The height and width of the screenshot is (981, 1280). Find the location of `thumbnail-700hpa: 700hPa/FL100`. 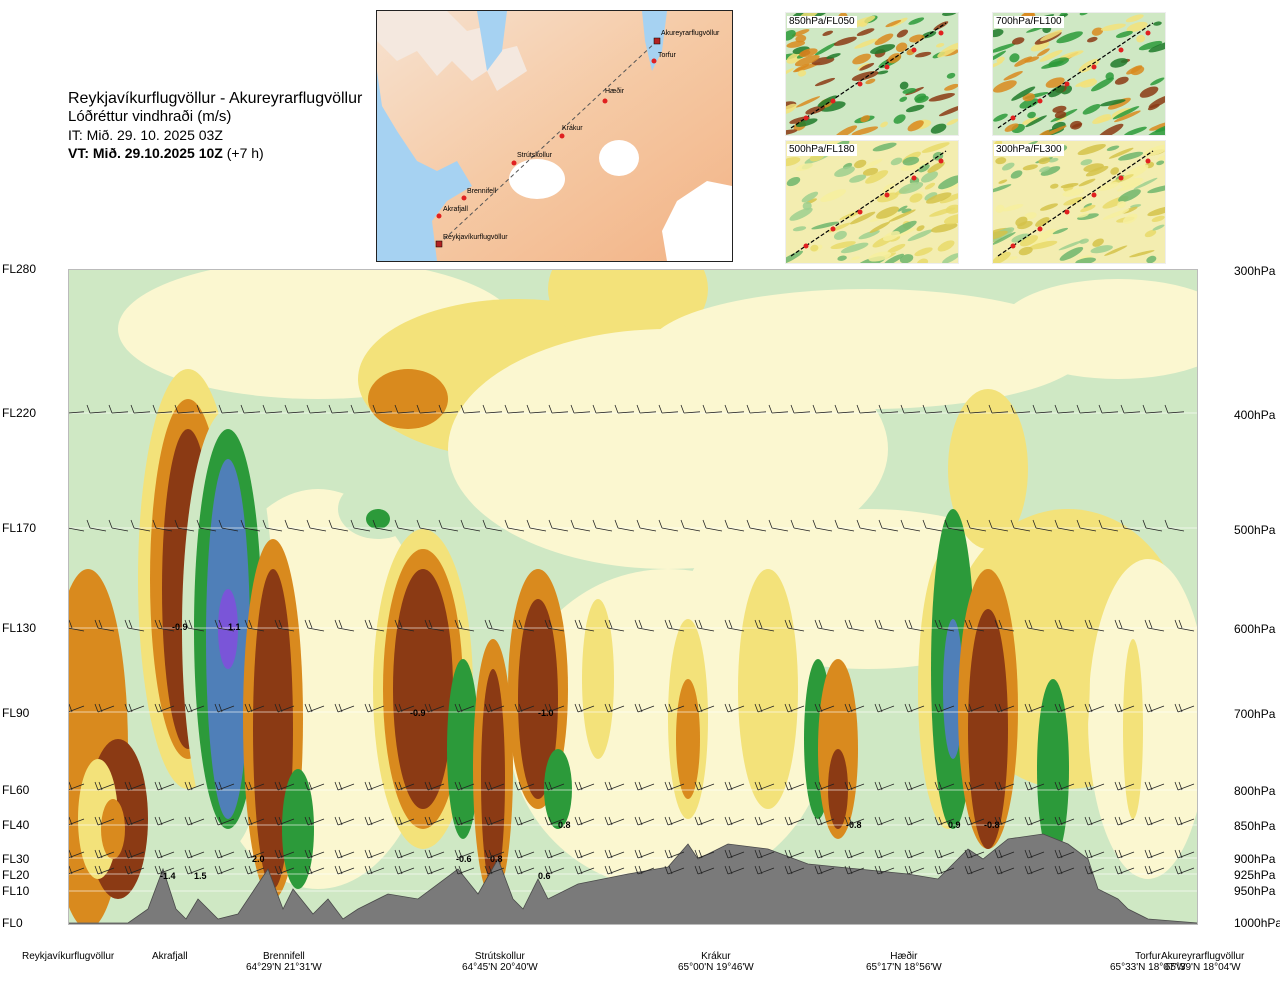

thumbnail-700hpa: 700hPa/FL100 is located at coordinates (1079, 74).